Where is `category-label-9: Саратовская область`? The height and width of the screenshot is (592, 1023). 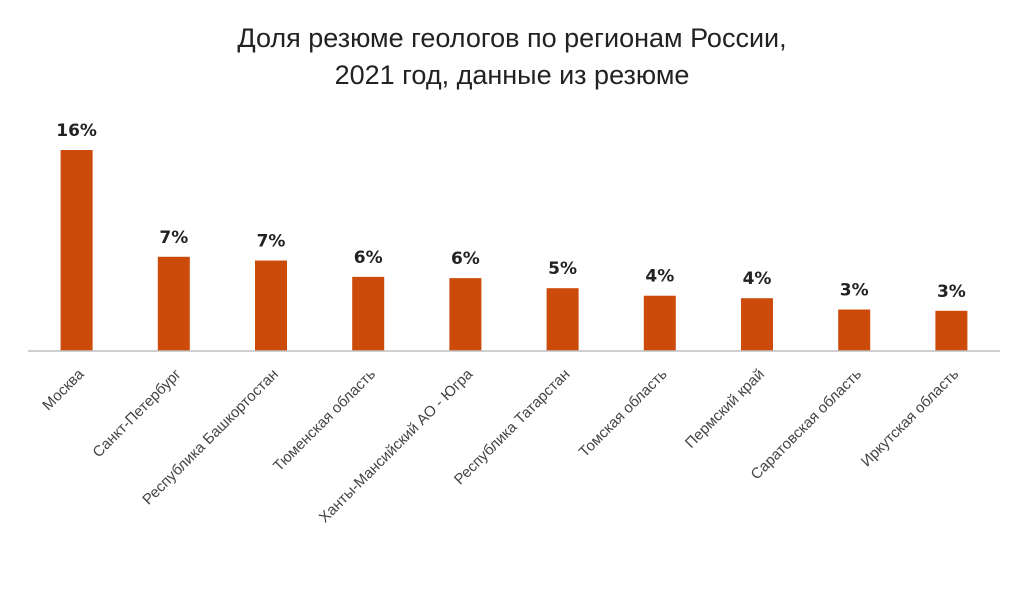
category-label-9: Саратовская область is located at coordinates (807, 425).